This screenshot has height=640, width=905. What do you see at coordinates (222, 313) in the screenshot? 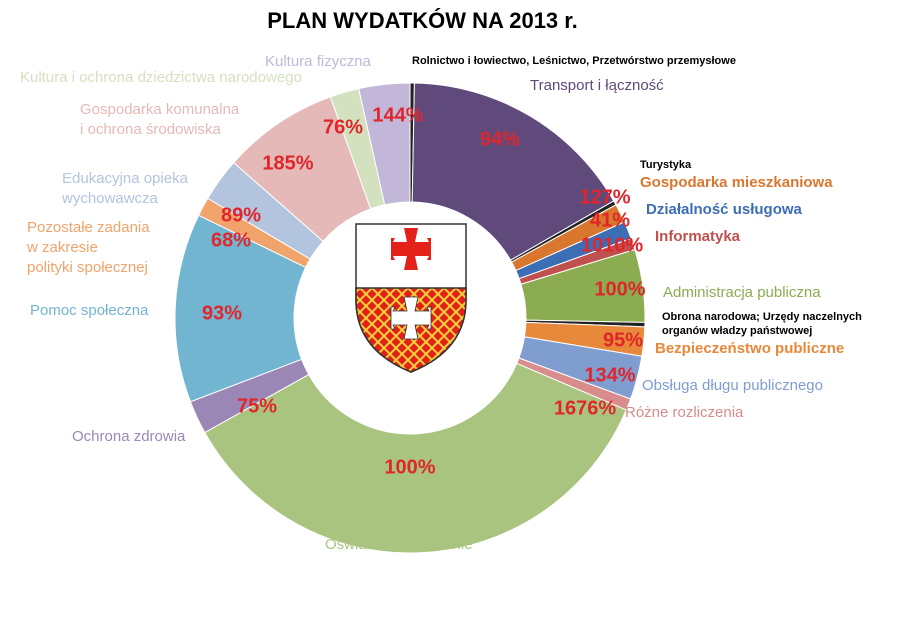
I see `percent-label: 93%` at bounding box center [222, 313].